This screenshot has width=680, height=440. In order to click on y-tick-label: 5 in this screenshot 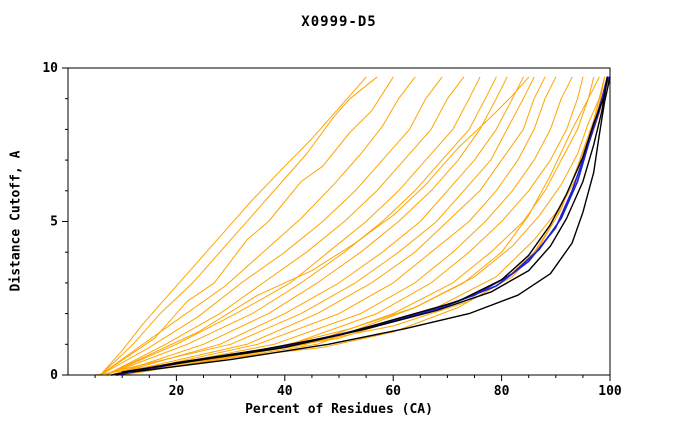, I will do `click(54, 222)`.